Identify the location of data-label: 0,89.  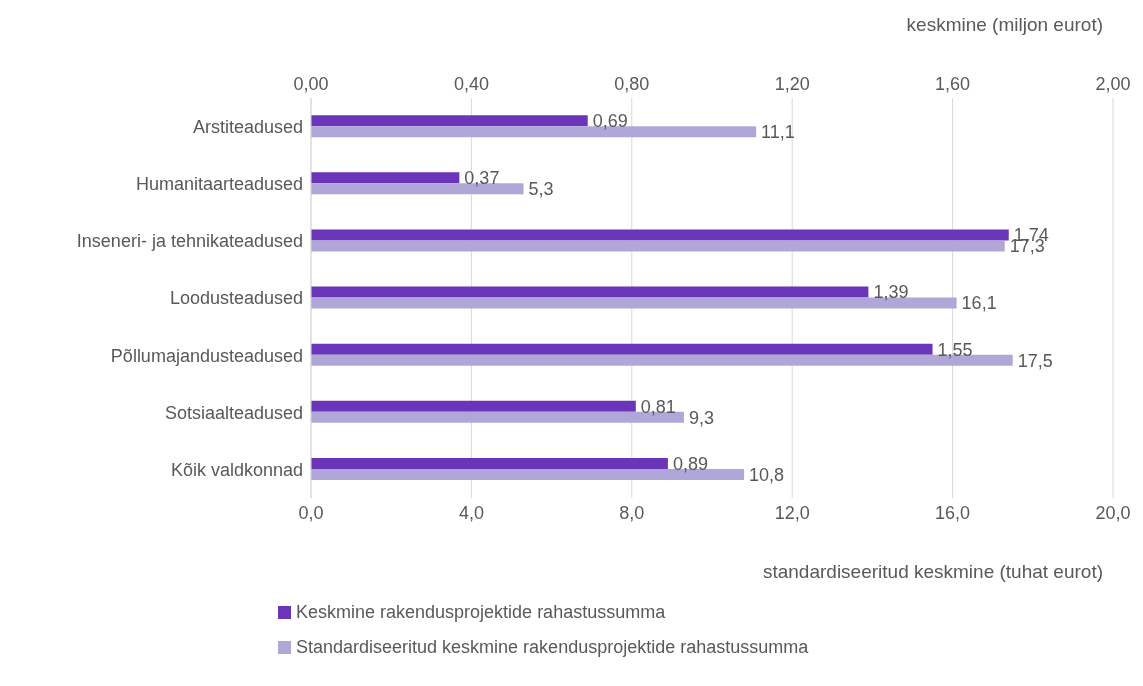
(690, 463).